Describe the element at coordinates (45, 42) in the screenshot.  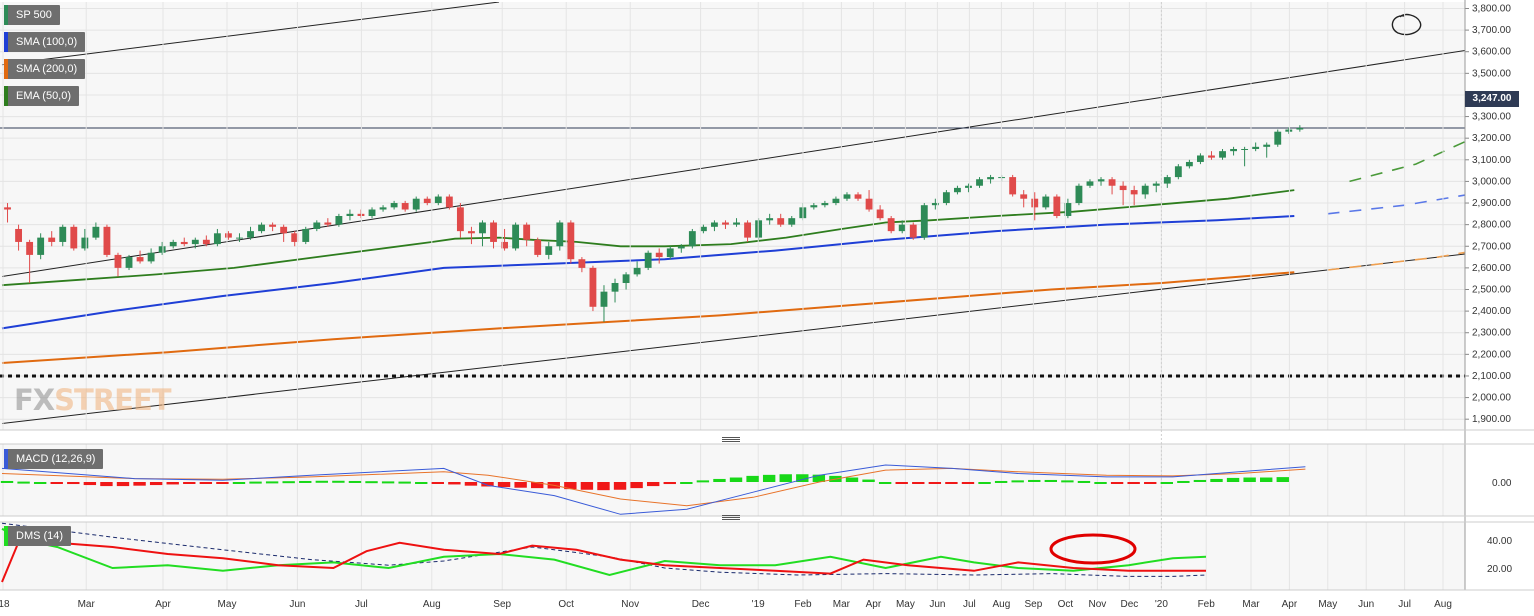
I see `legend-tag-sma100: SMA (100,0)` at that location.